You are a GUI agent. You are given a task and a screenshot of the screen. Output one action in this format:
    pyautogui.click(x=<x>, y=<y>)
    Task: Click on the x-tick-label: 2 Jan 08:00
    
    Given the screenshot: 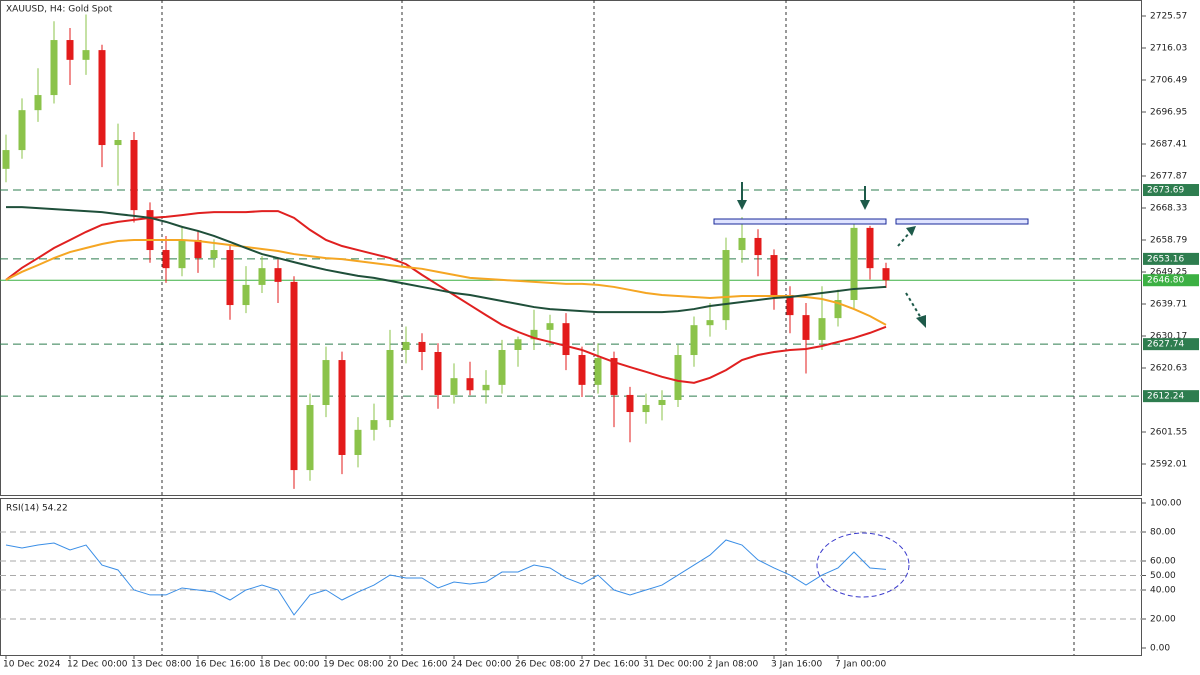 What is the action you would take?
    pyautogui.click(x=733, y=665)
    